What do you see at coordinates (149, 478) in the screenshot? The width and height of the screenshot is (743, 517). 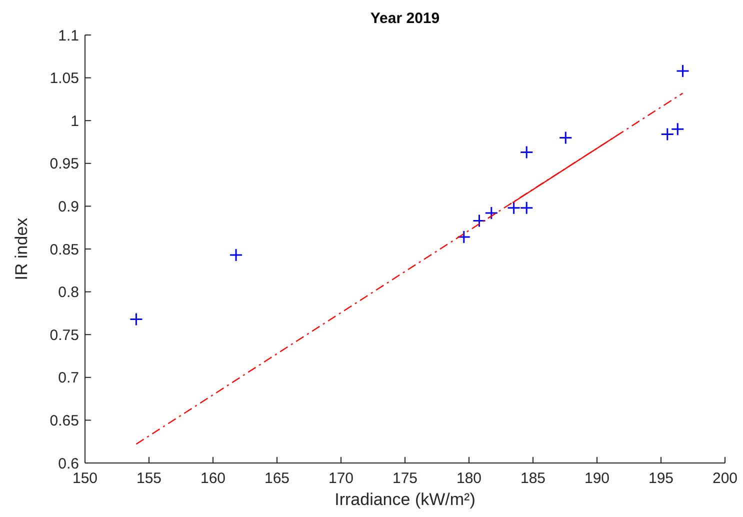 I see `x-tick-label: 155` at bounding box center [149, 478].